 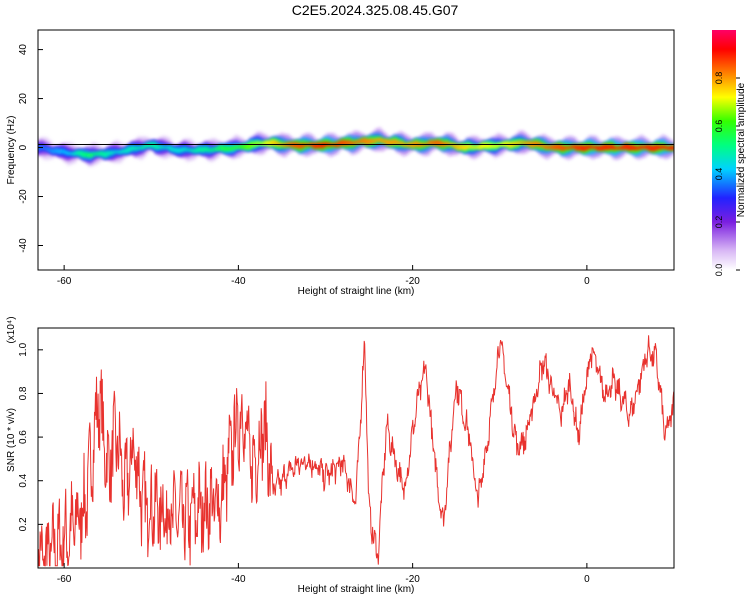 What do you see at coordinates (719, 174) in the screenshot?
I see `colorbar-tick-label: 0.4` at bounding box center [719, 174].